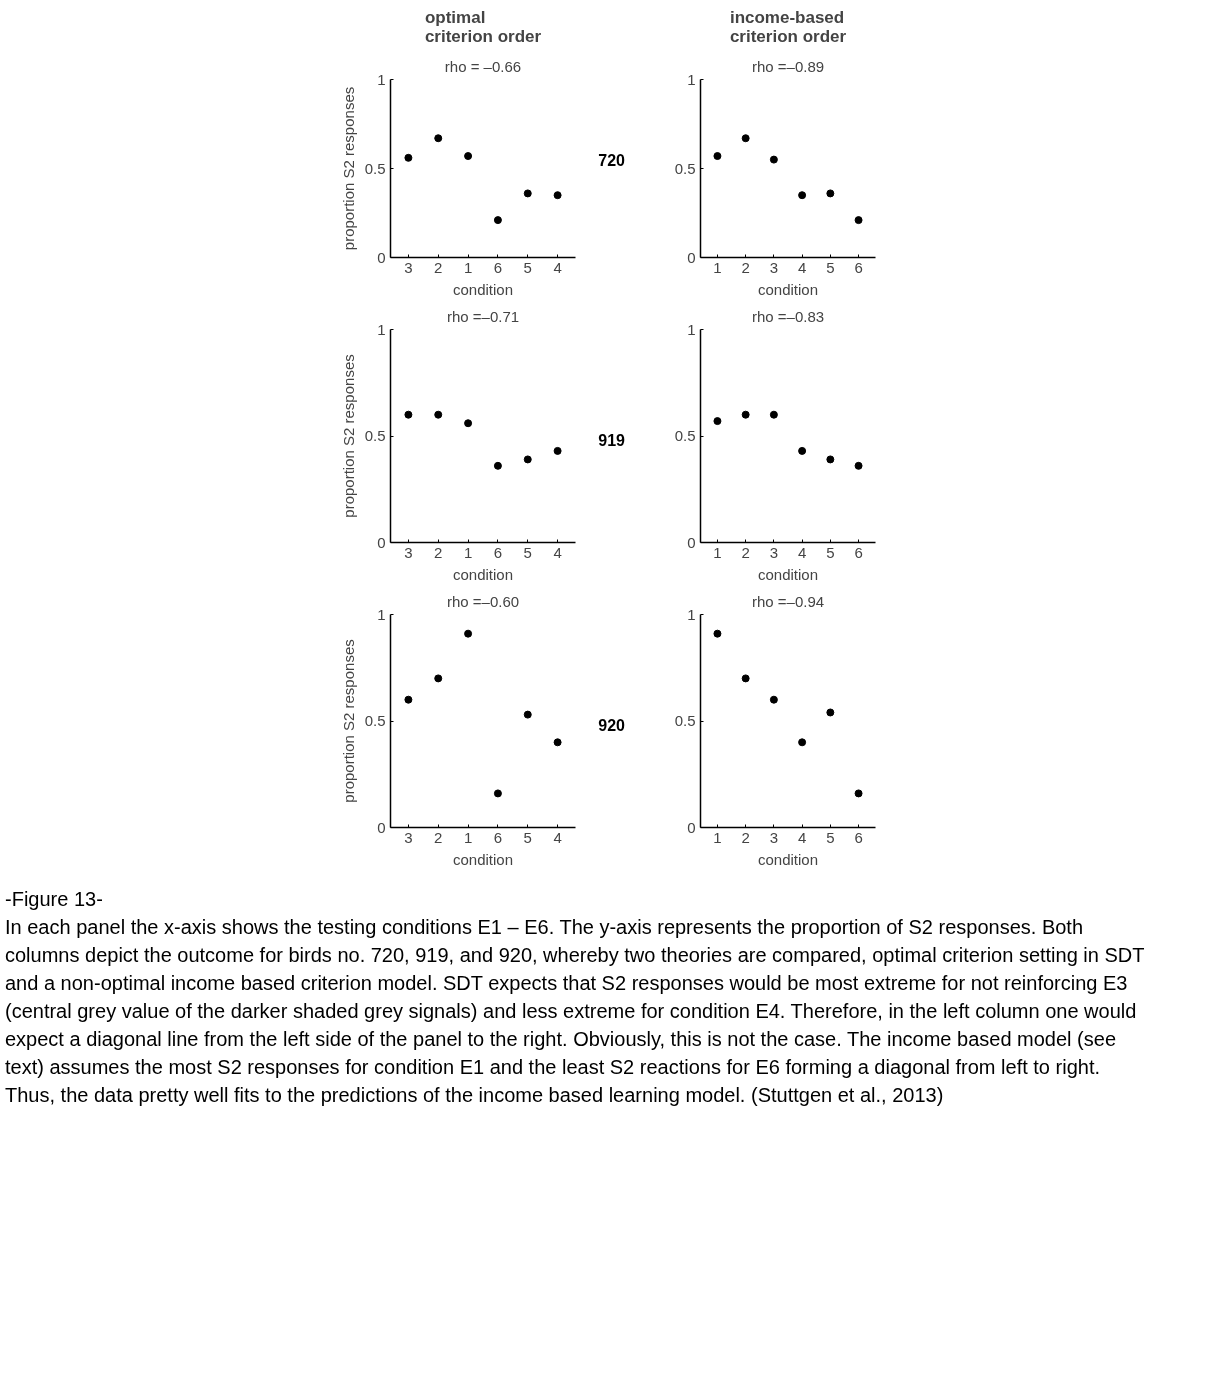 The height and width of the screenshot is (1387, 1218). What do you see at coordinates (788, 66) in the screenshot?
I see `chart-subtitle: rho =–0.89` at bounding box center [788, 66].